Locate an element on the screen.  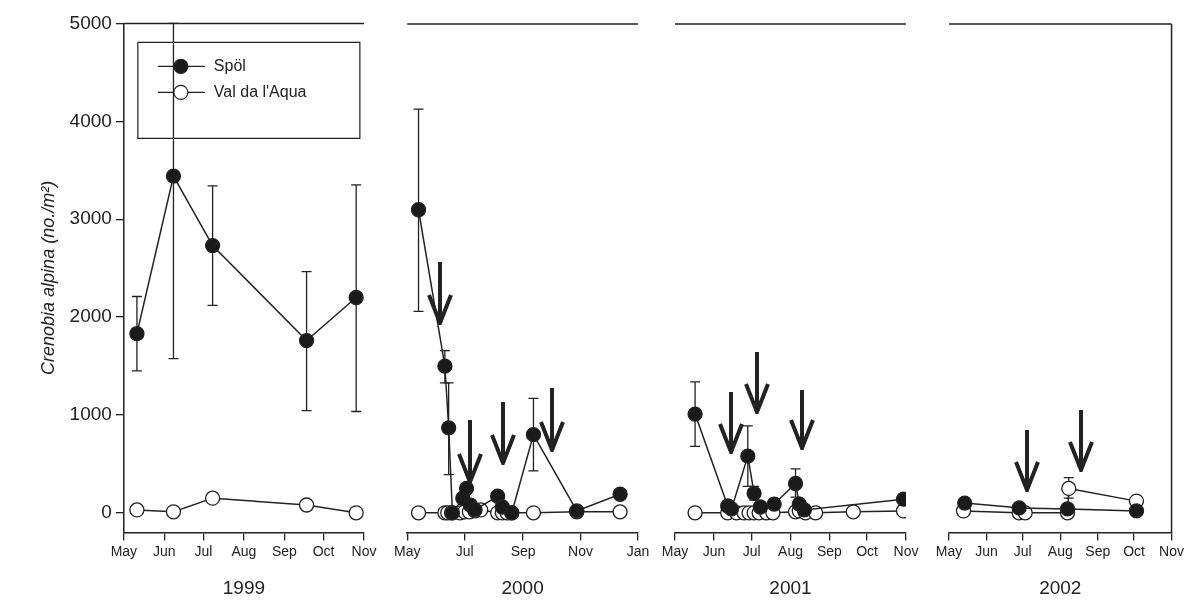
y-tick-label: 2000 is located at coordinates (90, 316).